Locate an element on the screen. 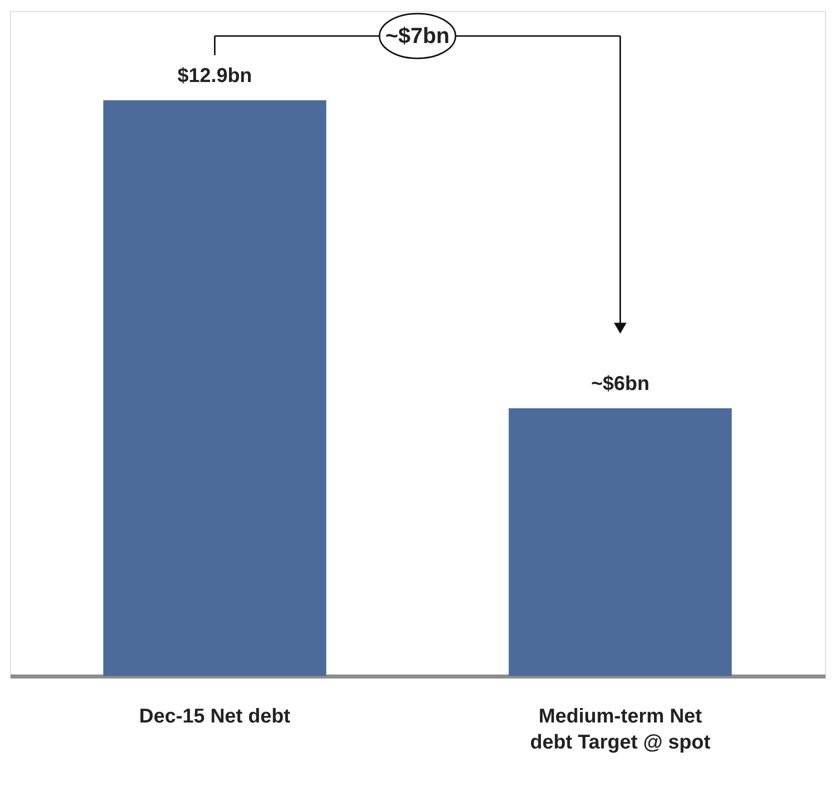  data-label: $12.9bn is located at coordinates (215, 76).